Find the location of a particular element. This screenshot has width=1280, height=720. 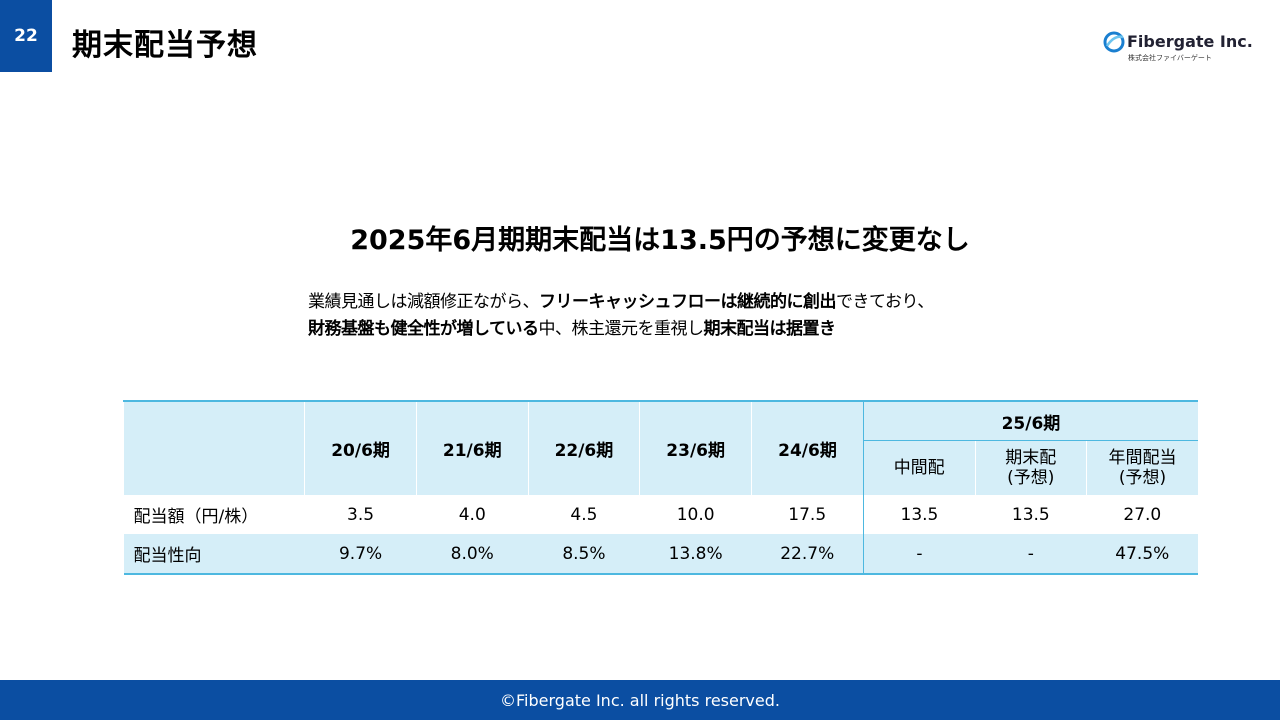

text: 業績見通しは減額修正ながら、 is located at coordinates (424, 302).